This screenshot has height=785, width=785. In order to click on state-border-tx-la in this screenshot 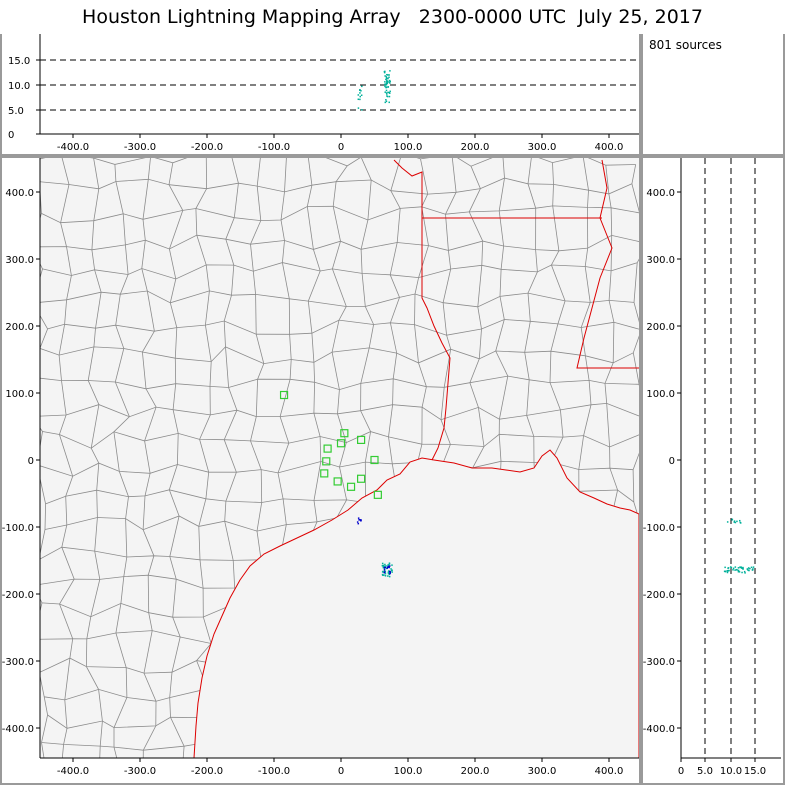, I will do `click(422, 310)`.